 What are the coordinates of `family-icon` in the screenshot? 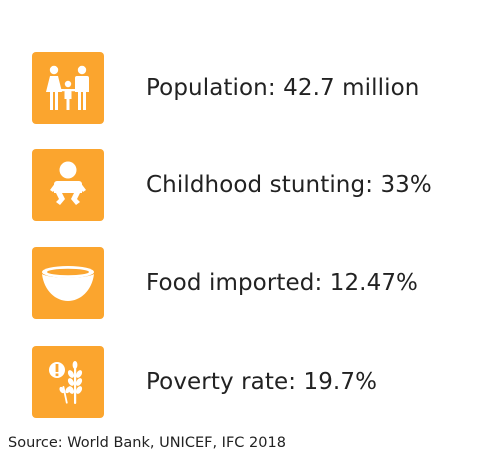 It's located at (68, 88).